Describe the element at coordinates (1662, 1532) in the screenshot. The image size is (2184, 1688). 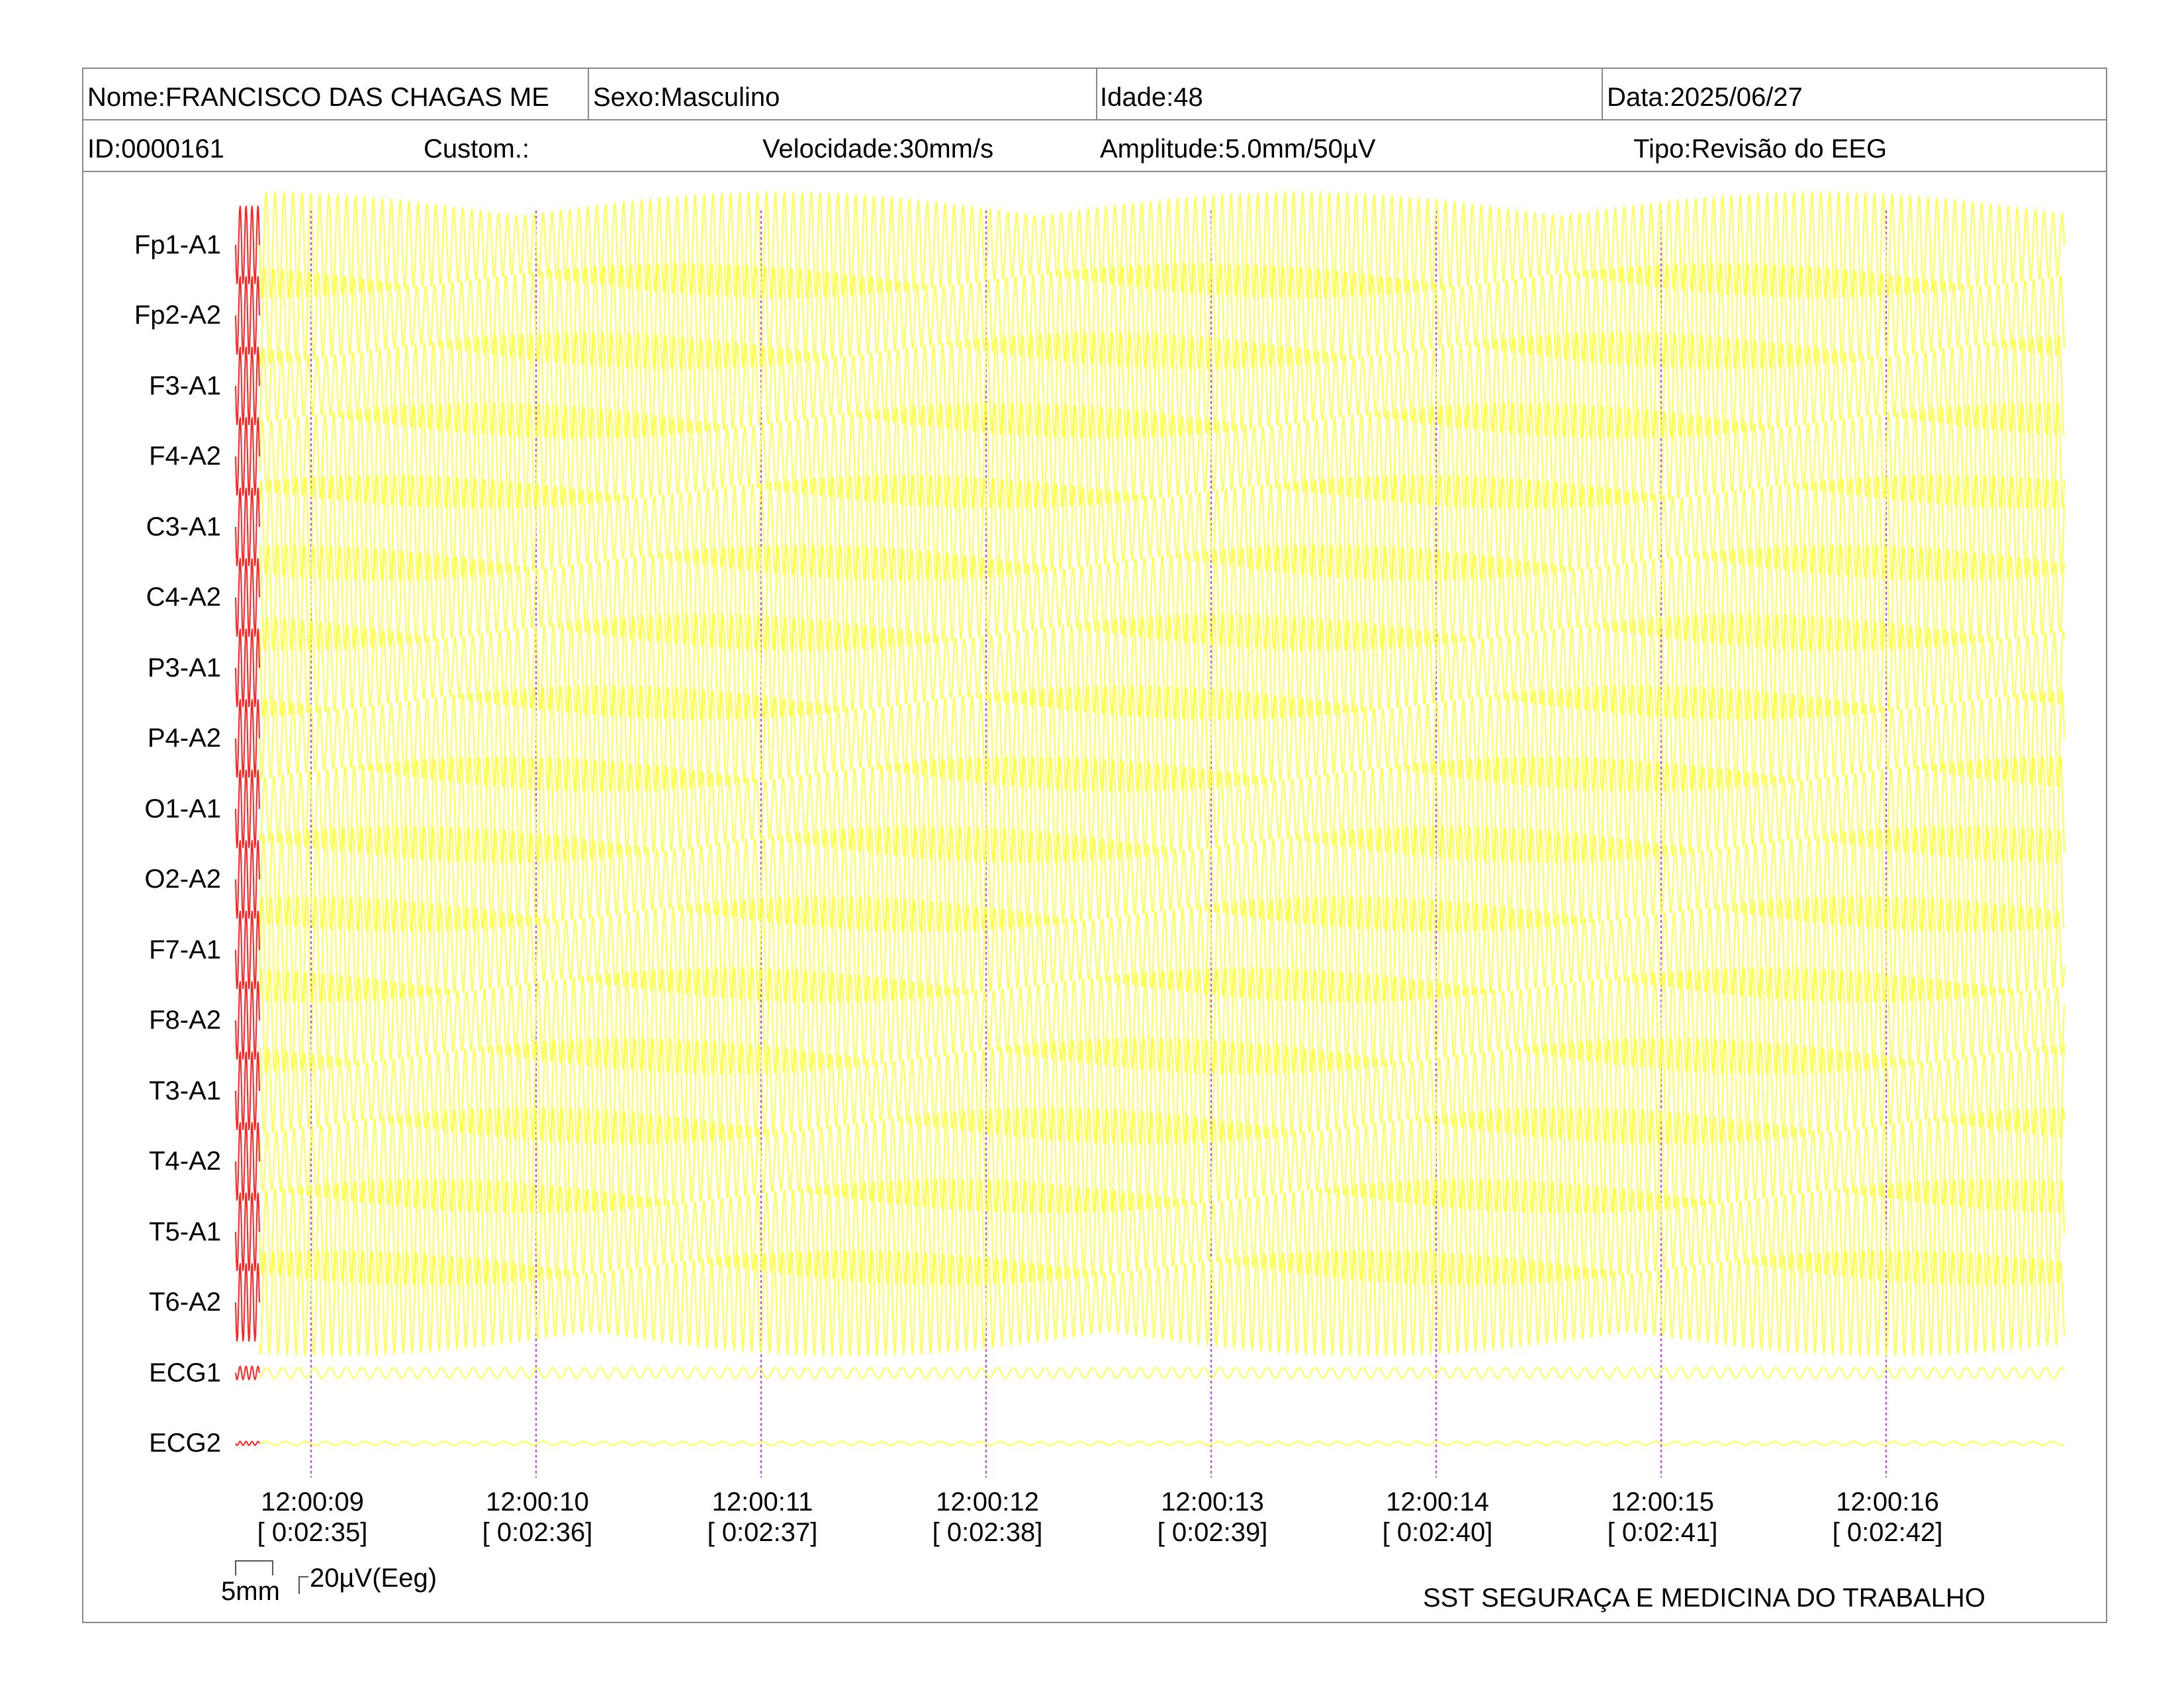
I see `time-elapsed-label: [ 0:02:41]` at that location.